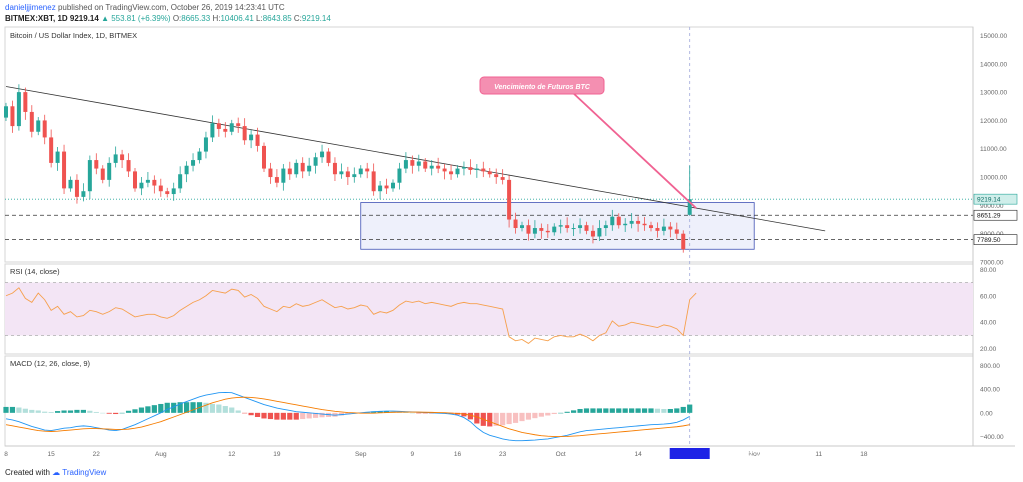 The height and width of the screenshot is (482, 1023). I want to click on consolidation-box, so click(557, 226).